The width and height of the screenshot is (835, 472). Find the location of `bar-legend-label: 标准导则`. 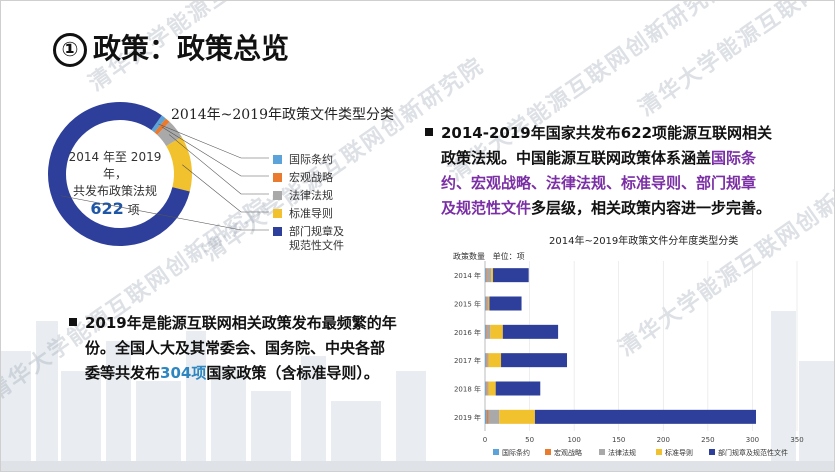

bar-legend-label: 标准导则 is located at coordinates (679, 452).